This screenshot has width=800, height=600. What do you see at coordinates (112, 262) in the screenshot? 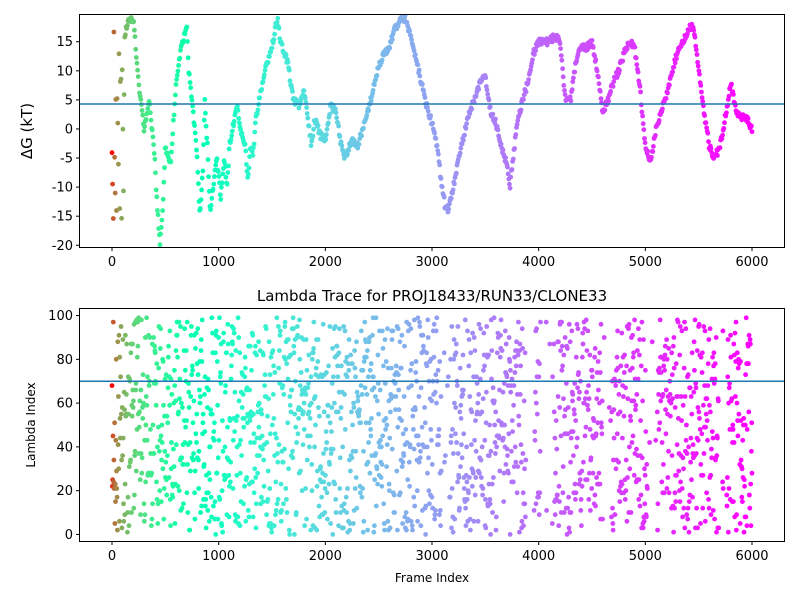
I see `top-x-tick-label: 0` at bounding box center [112, 262].